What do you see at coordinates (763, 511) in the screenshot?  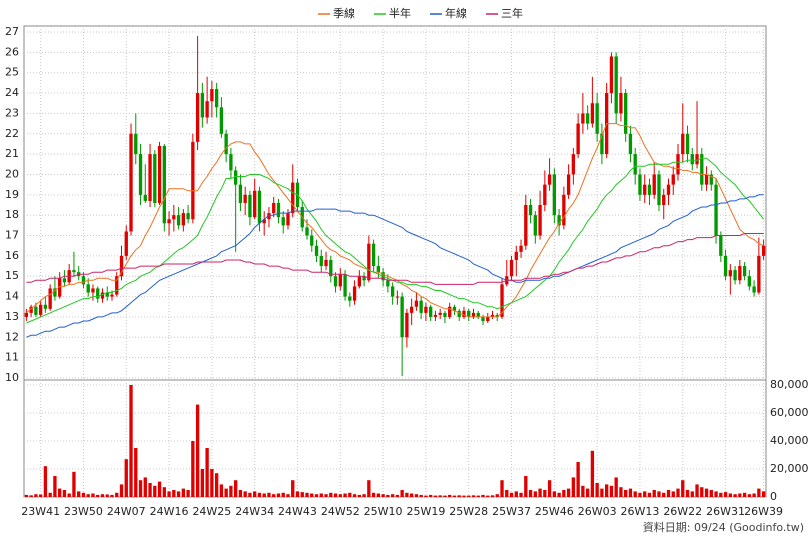 I see `x-tick-label: 26W39` at bounding box center [763, 511].